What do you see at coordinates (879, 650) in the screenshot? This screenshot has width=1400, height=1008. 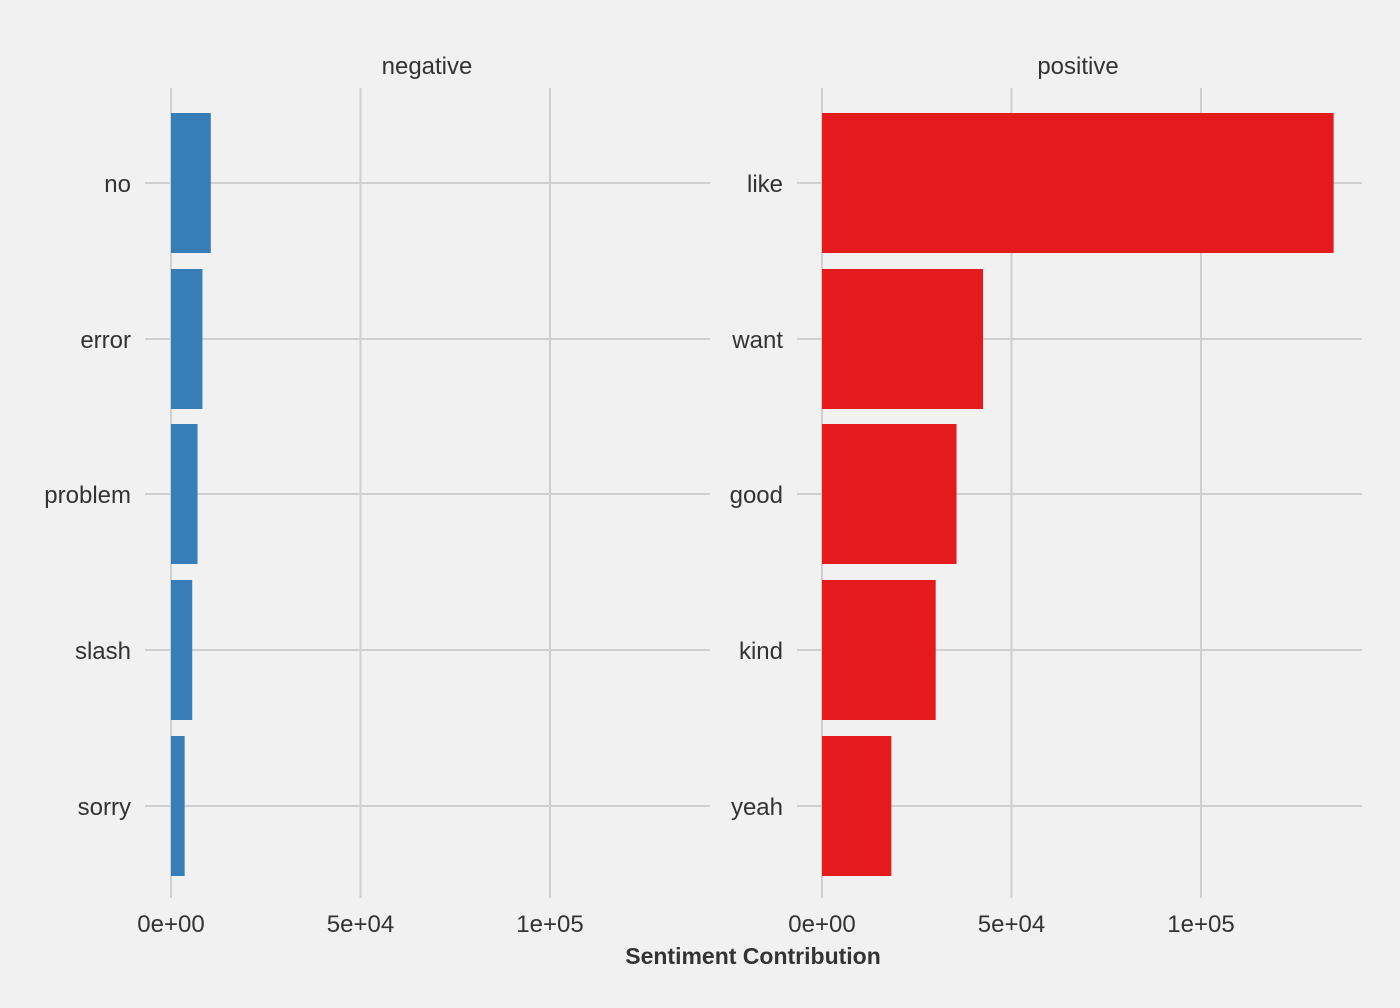 I see `bar-kind` at bounding box center [879, 650].